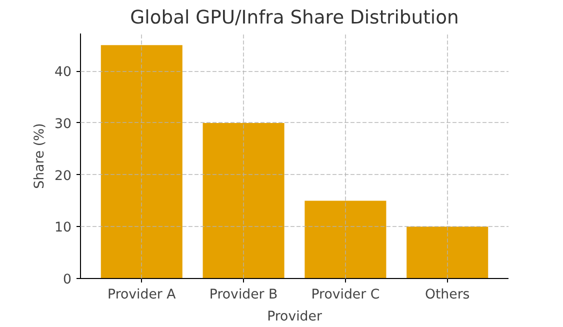  Describe the element at coordinates (447, 295) in the screenshot. I see `x-tick-label: Others` at that location.